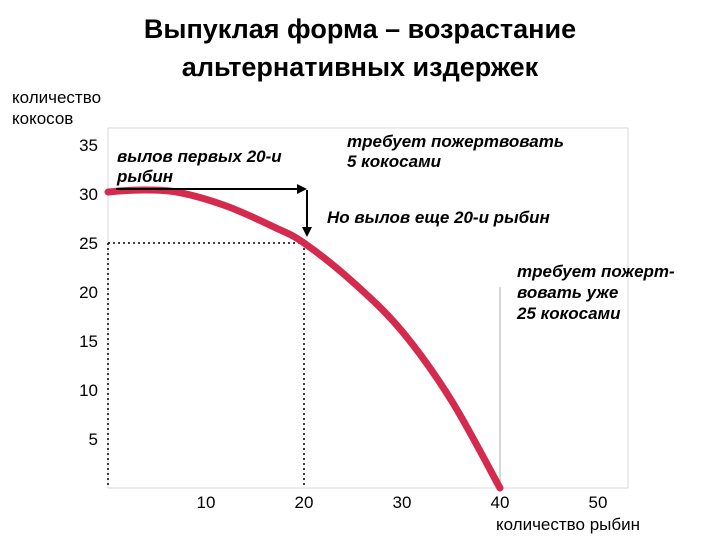  I want to click on title-line-2: альтернативных издержек, so click(360, 67).